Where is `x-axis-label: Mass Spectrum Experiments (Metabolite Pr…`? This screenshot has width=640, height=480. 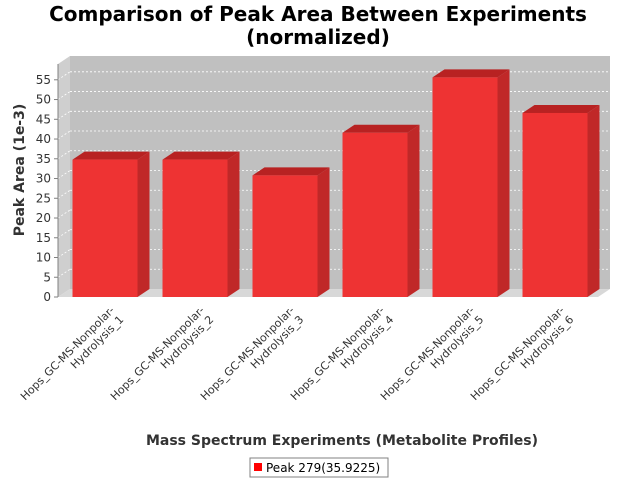
x-axis-label: Mass Spectrum Experiments (Metabolite Pr… is located at coordinates (342, 441).